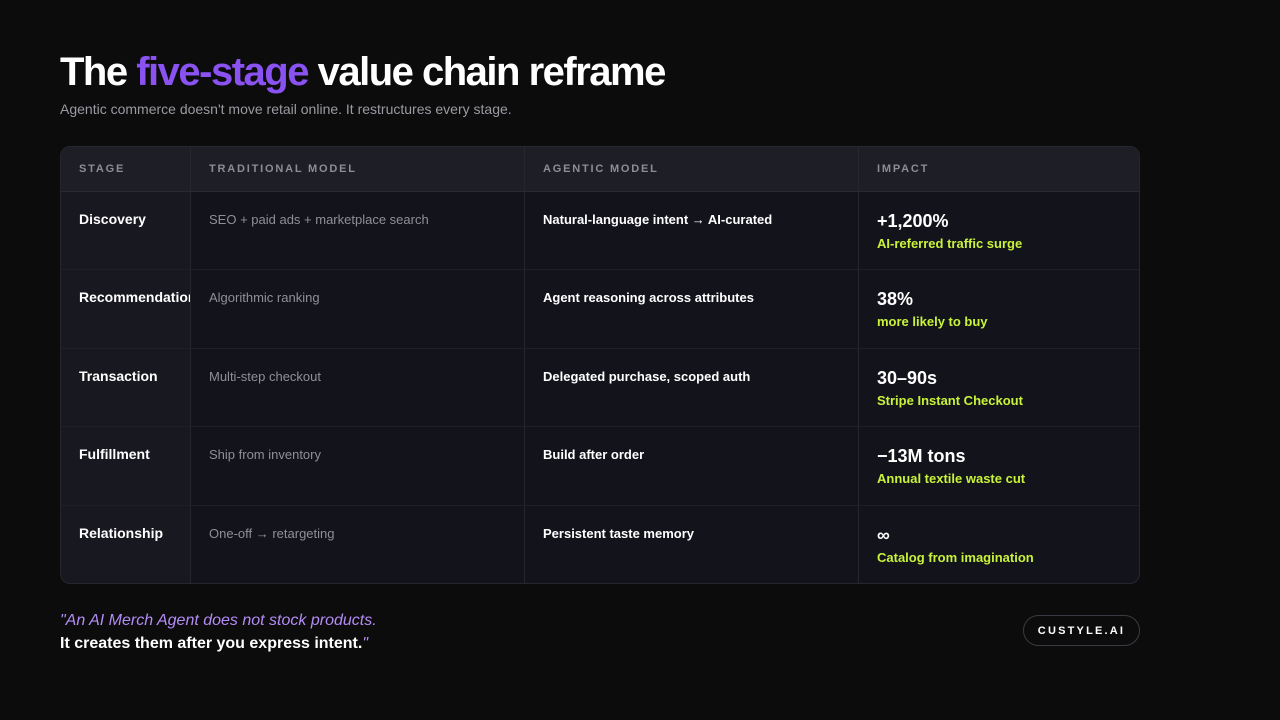 The width and height of the screenshot is (1280, 720). Describe the element at coordinates (98, 72) in the screenshot. I see `title-prefix: The` at that location.